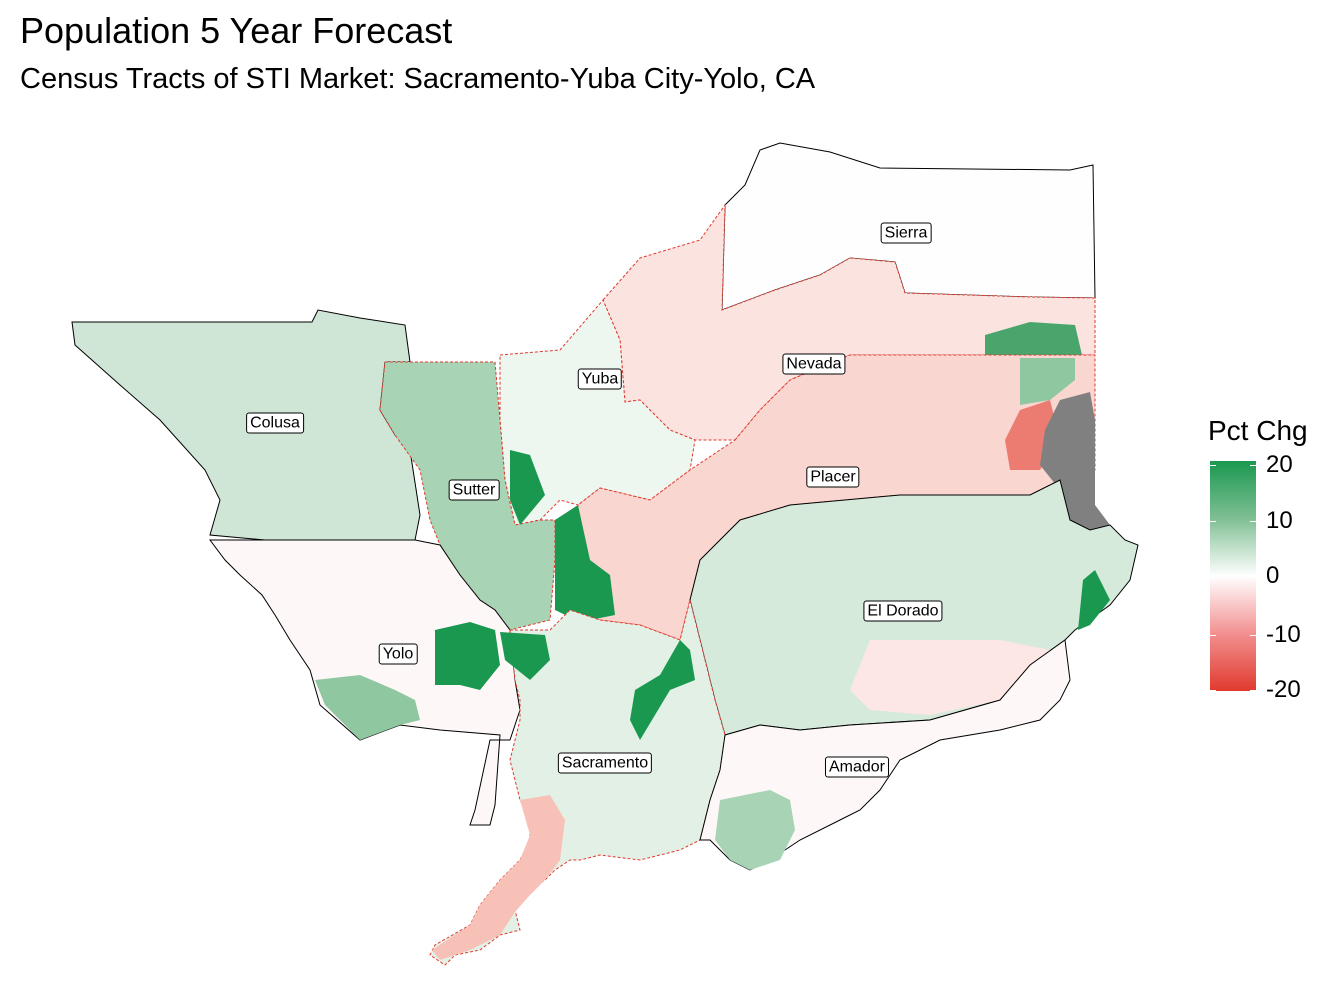 The width and height of the screenshot is (1344, 1008). Describe the element at coordinates (398, 654) in the screenshot. I see `county-label-yolo: Yolo` at that location.